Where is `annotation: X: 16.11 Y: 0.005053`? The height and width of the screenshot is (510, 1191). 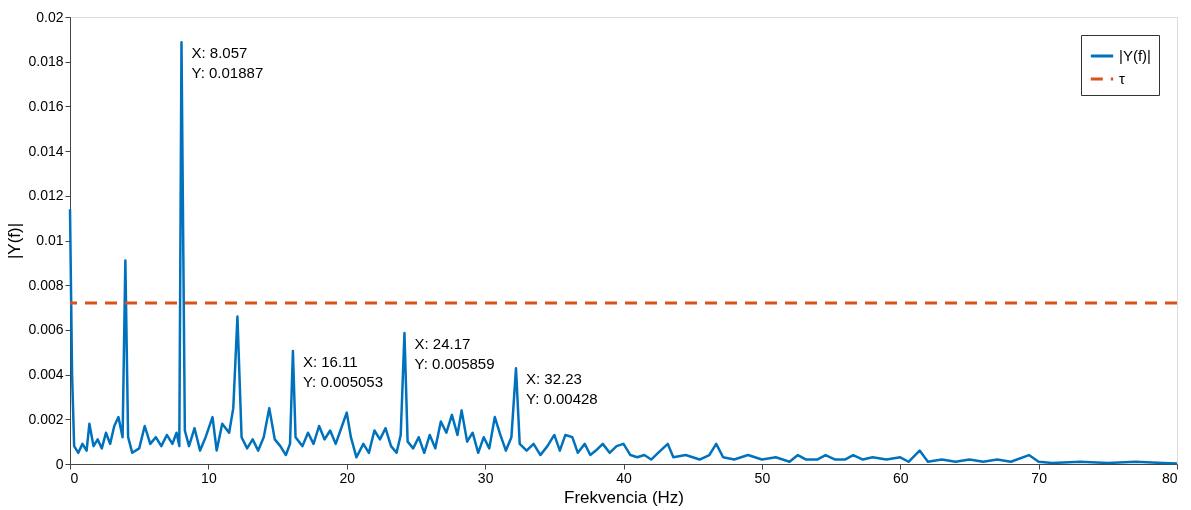
annotation: X: 16.11 Y: 0.005053 is located at coordinates (342, 372).